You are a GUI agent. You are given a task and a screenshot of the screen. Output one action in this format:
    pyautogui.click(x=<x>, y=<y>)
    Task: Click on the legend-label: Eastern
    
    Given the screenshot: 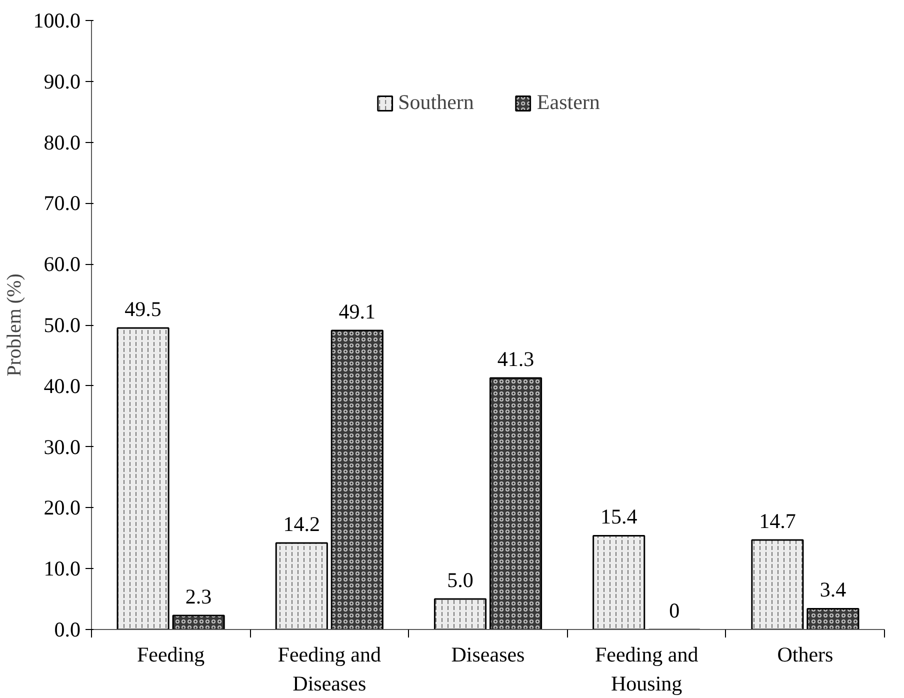 What is the action you would take?
    pyautogui.click(x=568, y=102)
    